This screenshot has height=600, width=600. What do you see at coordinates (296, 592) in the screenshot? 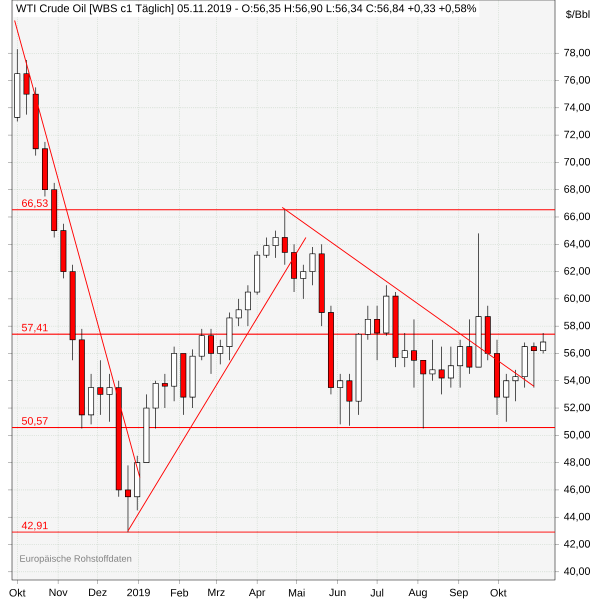
I see `x-tick-label: Mai` at bounding box center [296, 592].